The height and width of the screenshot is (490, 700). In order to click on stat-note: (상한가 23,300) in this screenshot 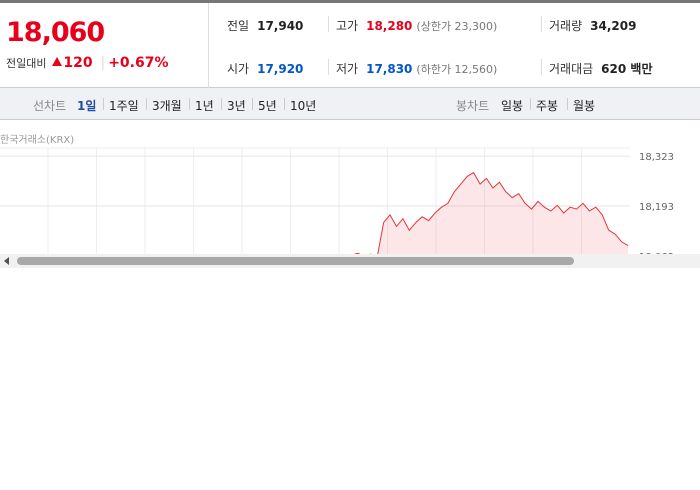, I will do `click(457, 26)`.